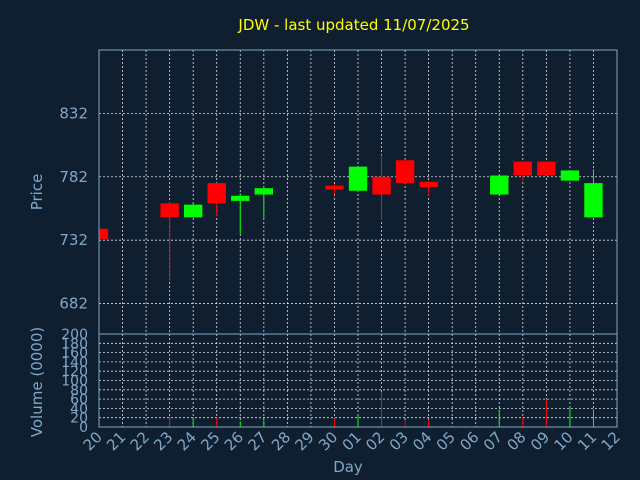 This screenshot has width=640, height=480. I want to click on x-tick-label: 07, so click(493, 441).